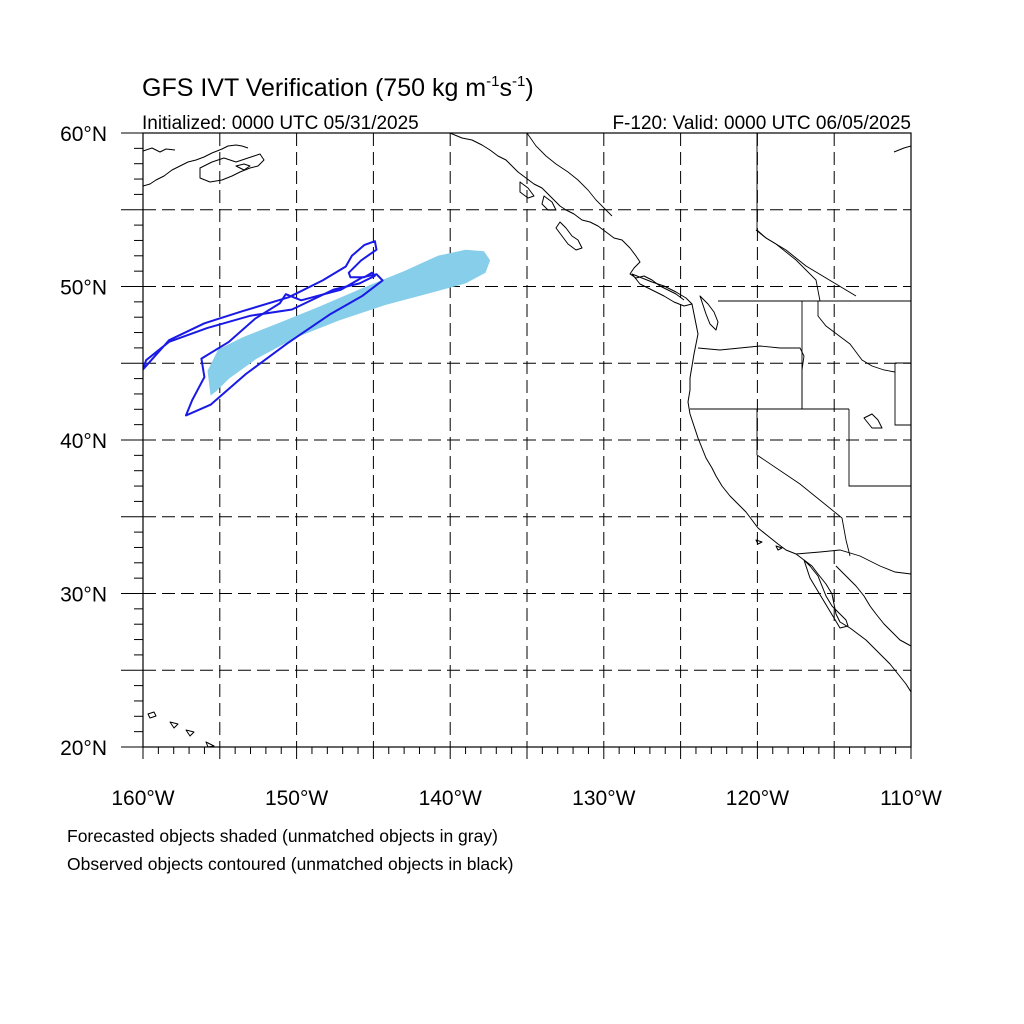 The width and height of the screenshot is (1024, 1024). I want to click on observed-ivt-contour-outer, so click(260, 305).